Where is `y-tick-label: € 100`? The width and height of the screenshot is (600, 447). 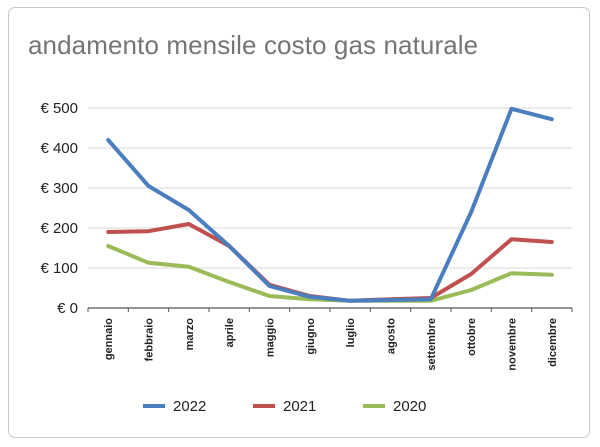
y-tick-label: € 100 is located at coordinates (59, 268).